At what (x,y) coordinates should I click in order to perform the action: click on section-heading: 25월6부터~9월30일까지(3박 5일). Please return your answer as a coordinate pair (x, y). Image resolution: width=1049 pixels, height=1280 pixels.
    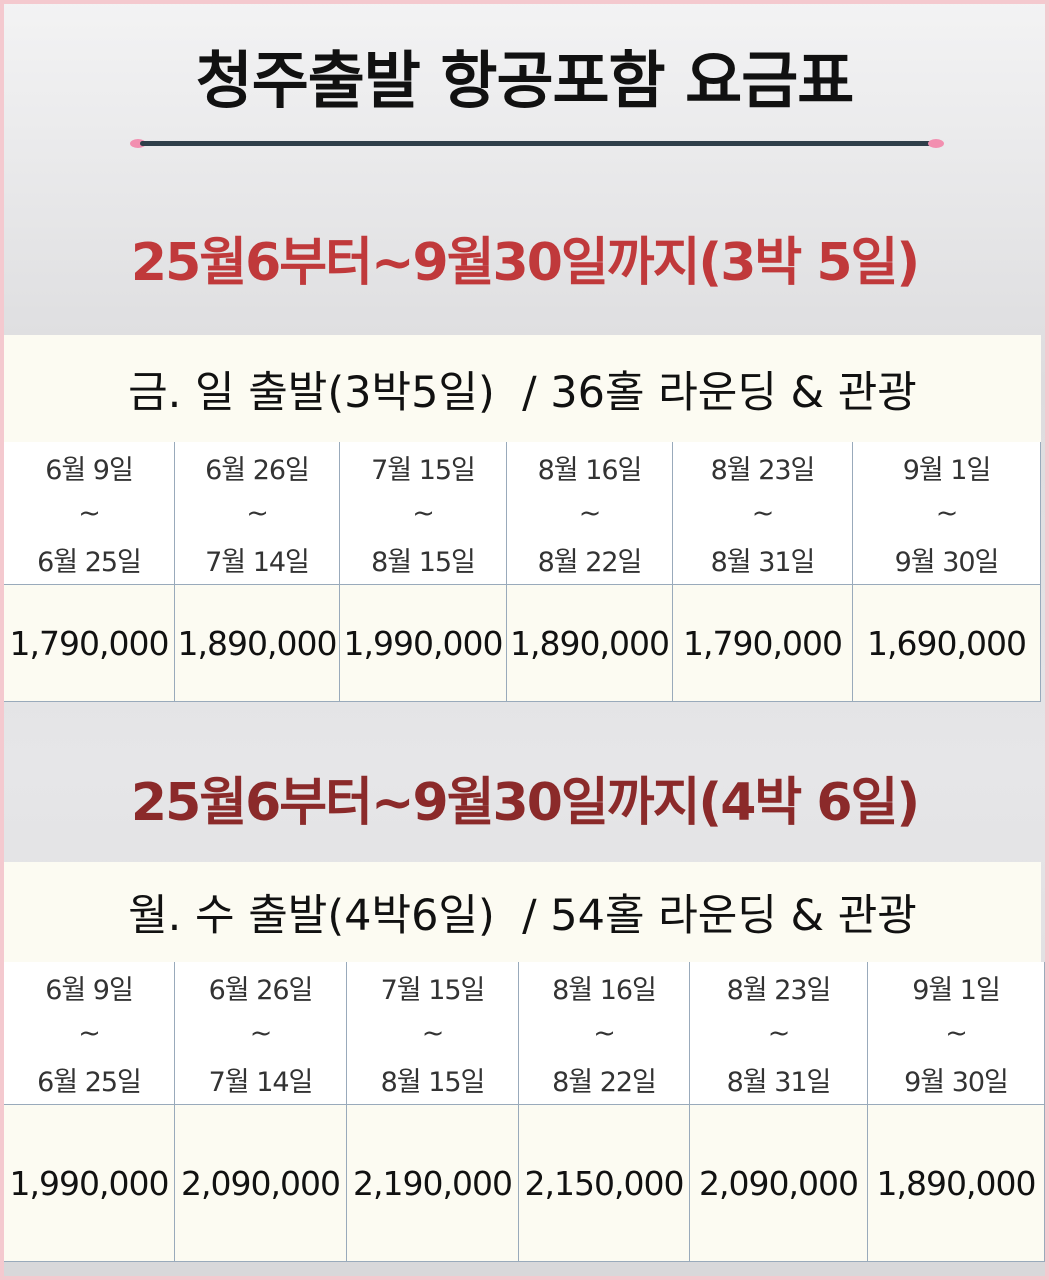
    Looking at the image, I should click on (525, 263).